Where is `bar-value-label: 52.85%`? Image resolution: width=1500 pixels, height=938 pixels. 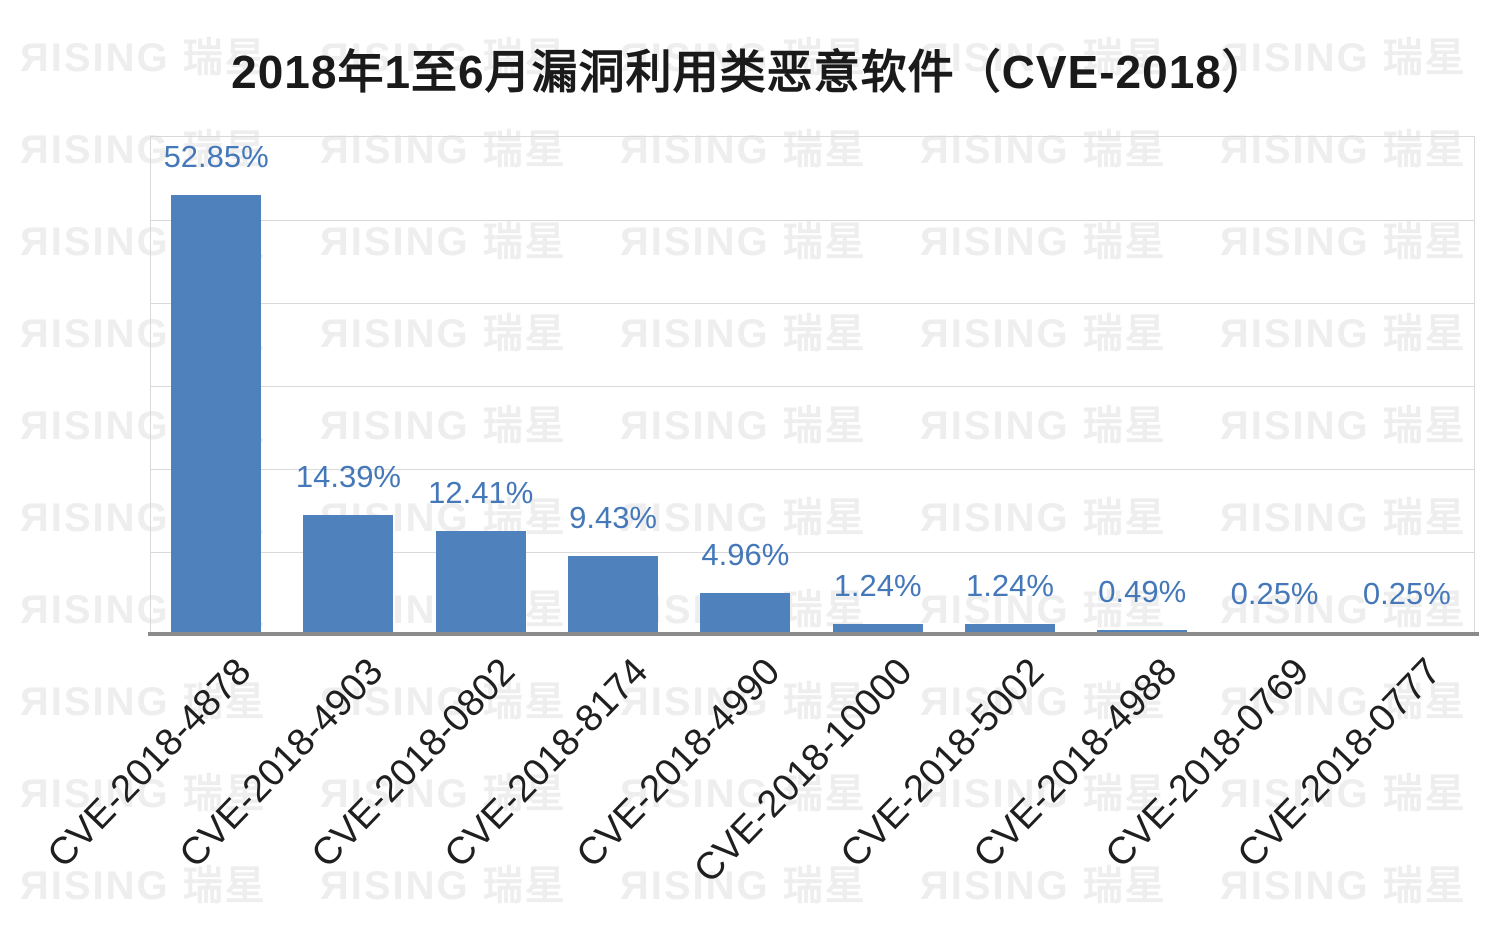
bar-value-label: 52.85% is located at coordinates (216, 157).